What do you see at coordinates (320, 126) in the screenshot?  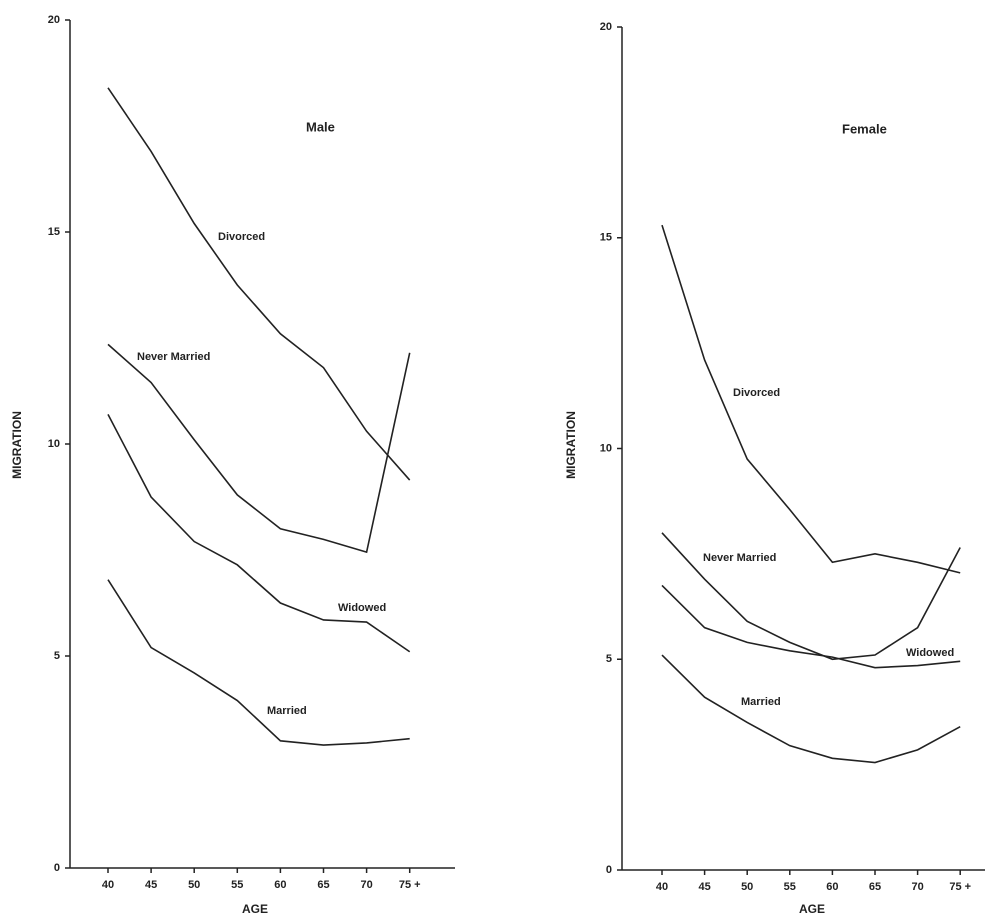 I see `chart-title: Male` at bounding box center [320, 126].